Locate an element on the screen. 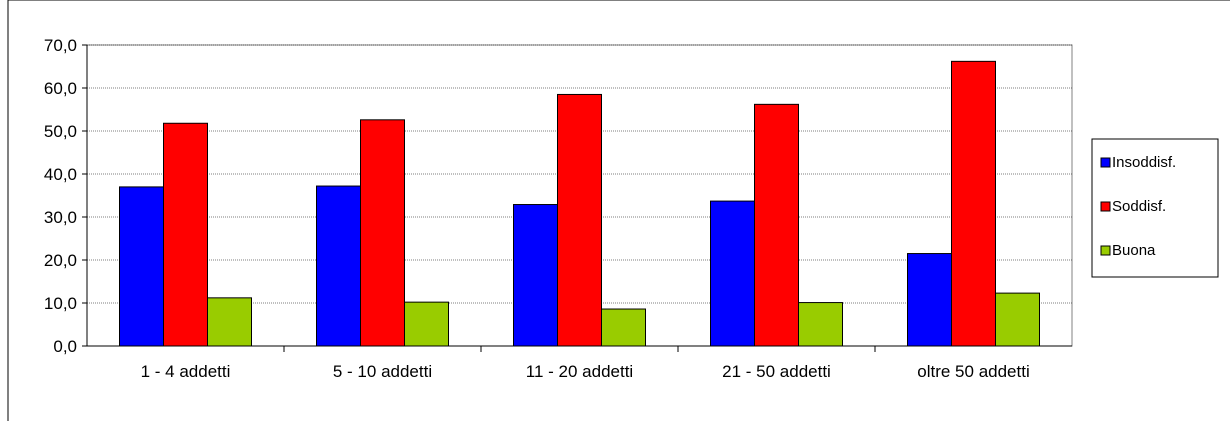 This screenshot has width=1230, height=421. x-category-label: 21 - 50 addetti is located at coordinates (776, 371).